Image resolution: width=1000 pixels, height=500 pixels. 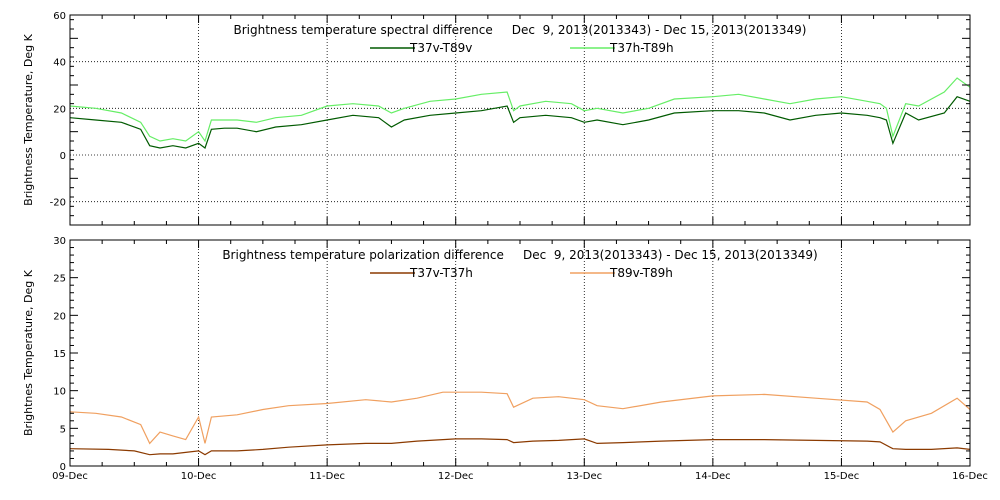 What do you see at coordinates (641, 48) in the screenshot?
I see `legend-label: T37h-T89h` at bounding box center [641, 48].